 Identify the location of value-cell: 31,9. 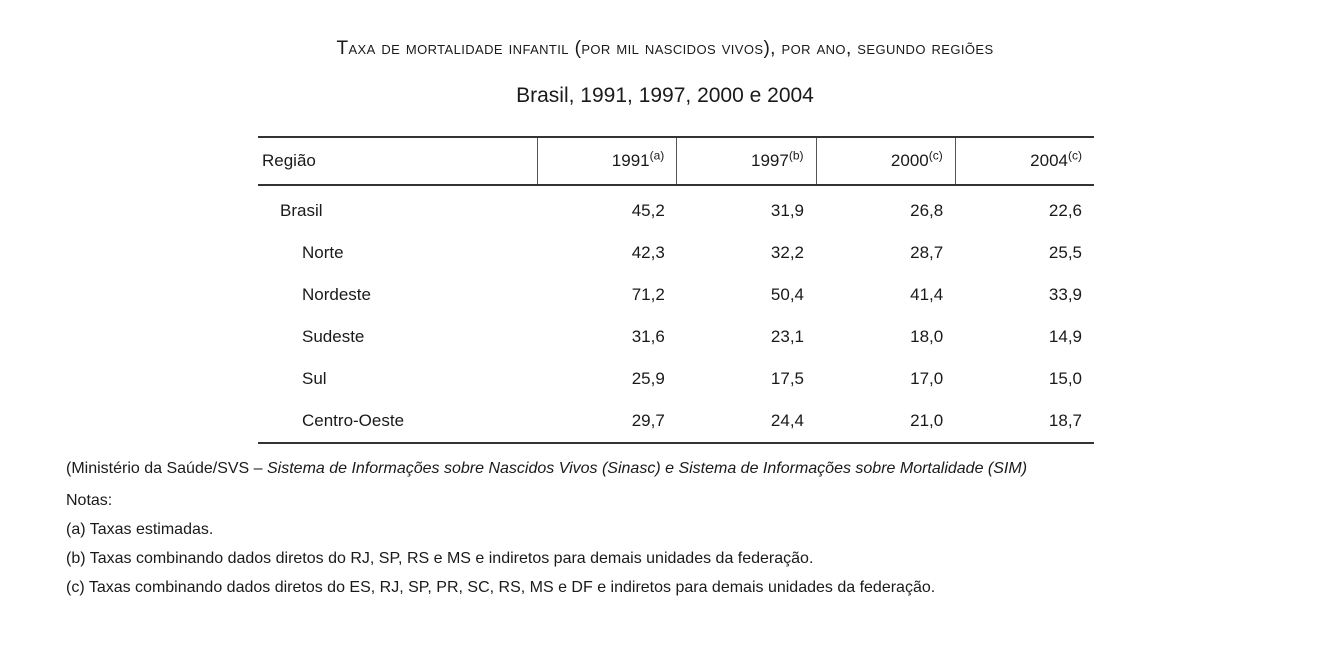
(787, 210).